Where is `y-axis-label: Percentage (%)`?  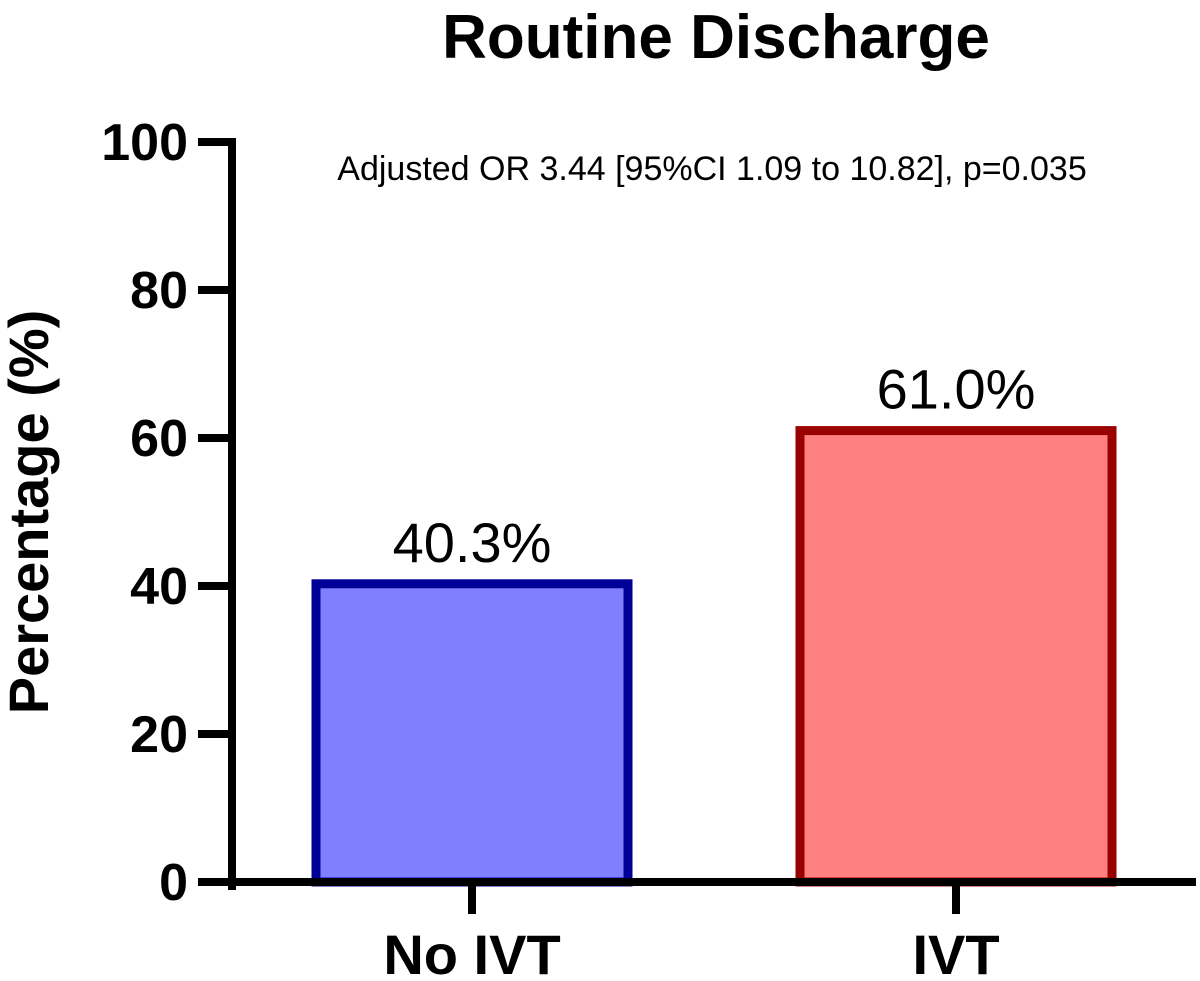 y-axis-label: Percentage (%) is located at coordinates (30, 512).